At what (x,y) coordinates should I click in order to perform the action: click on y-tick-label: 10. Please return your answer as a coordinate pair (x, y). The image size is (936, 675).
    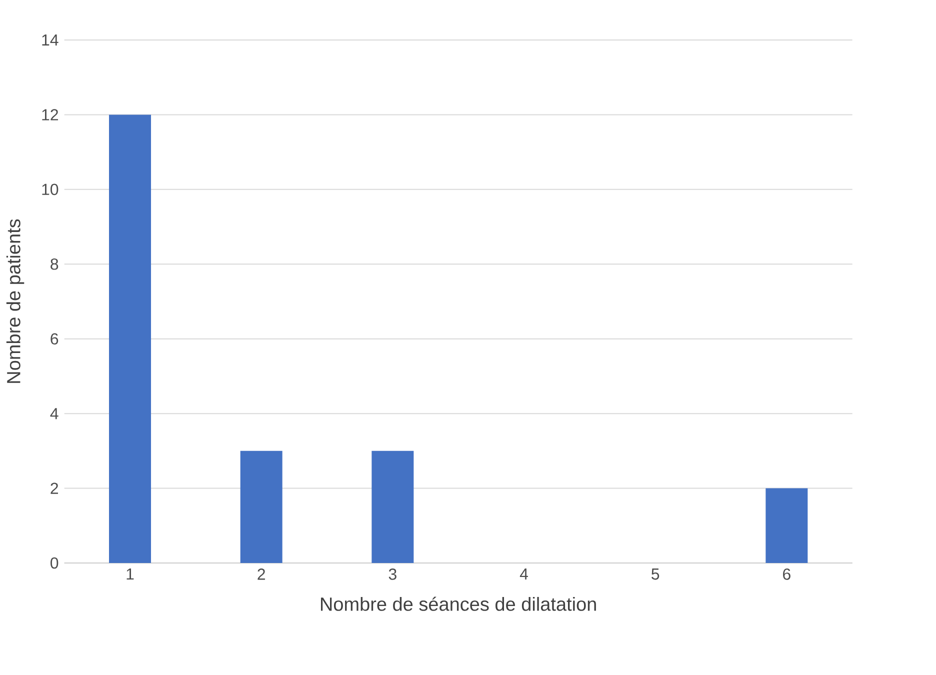
    Looking at the image, I should click on (50, 190).